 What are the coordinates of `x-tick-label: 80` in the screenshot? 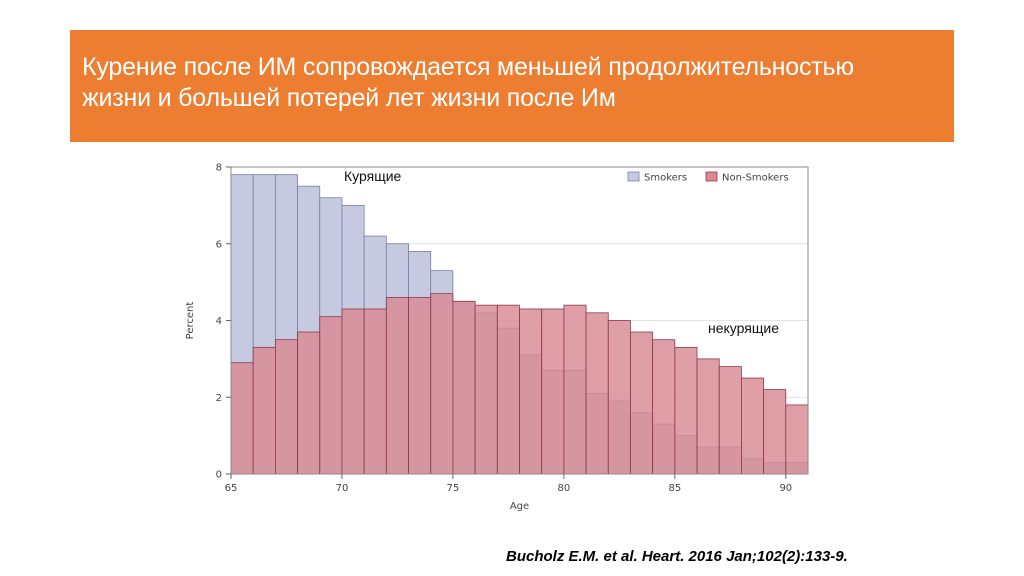 It's located at (564, 488).